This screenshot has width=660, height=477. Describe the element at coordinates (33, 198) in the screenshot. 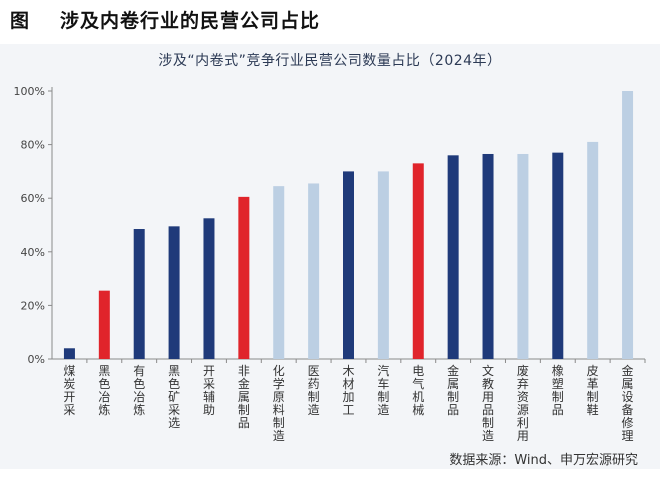

I see `y-tick-label: 60%` at that location.